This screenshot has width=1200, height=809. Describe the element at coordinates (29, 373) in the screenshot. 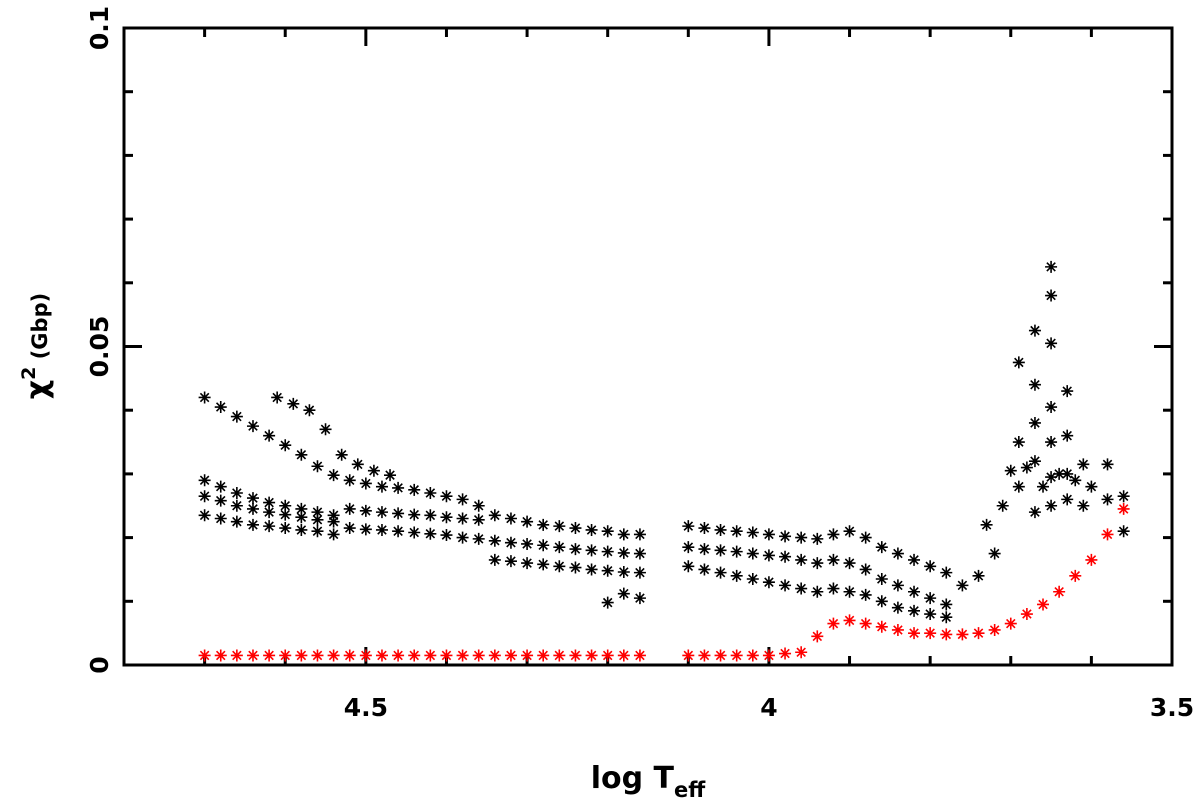

I see `y-axis-title-superscript: 2` at that location.